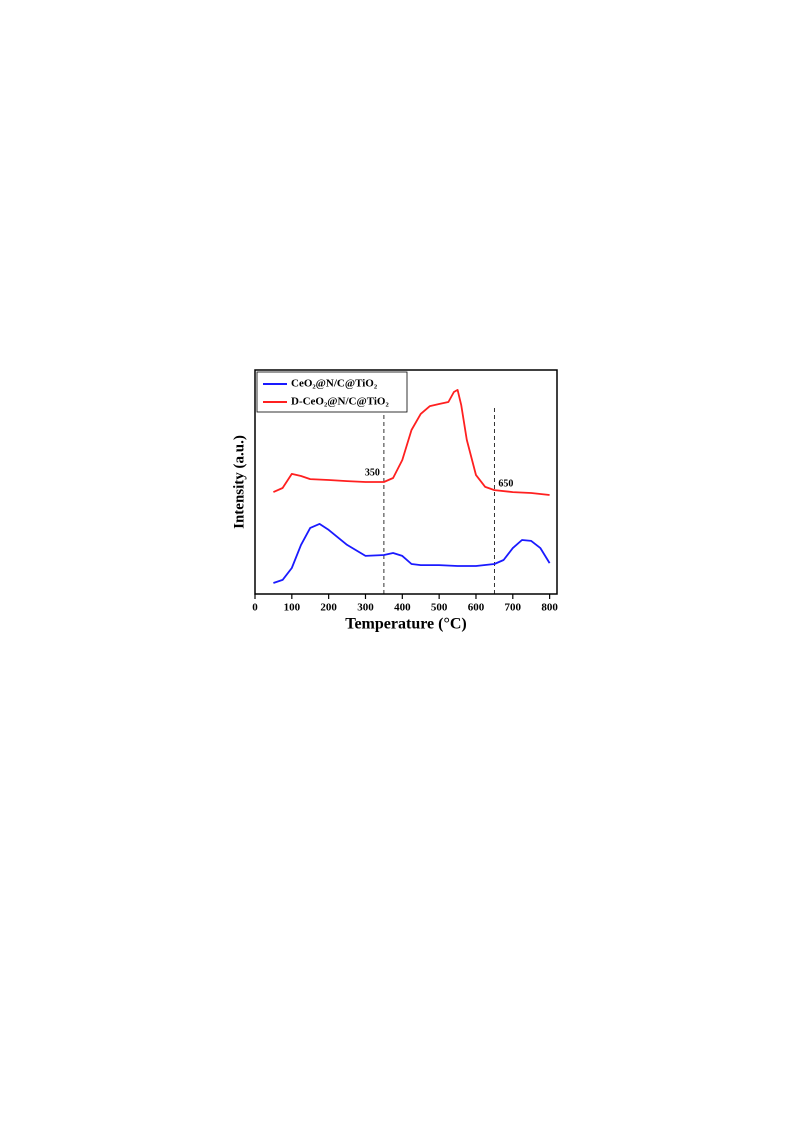 The height and width of the screenshot is (1121, 793). I want to click on plot-frame, so click(406, 482).